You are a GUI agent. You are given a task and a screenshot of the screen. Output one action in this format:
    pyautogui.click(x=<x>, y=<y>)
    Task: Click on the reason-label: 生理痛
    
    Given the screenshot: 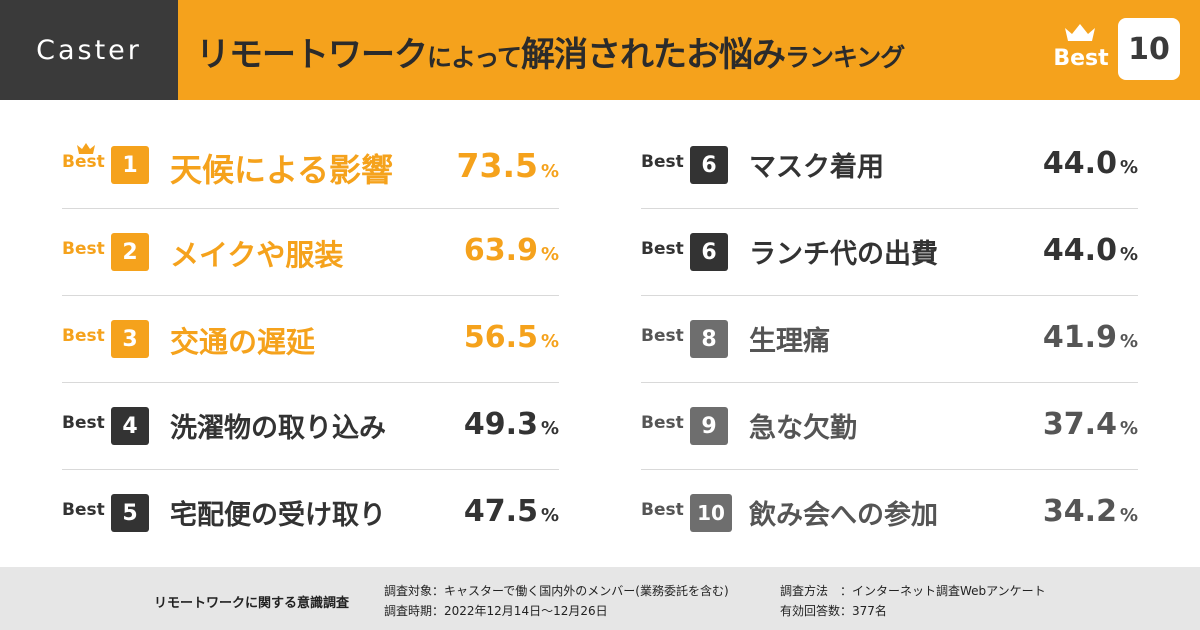 What is the action you would take?
    pyautogui.click(x=789, y=341)
    